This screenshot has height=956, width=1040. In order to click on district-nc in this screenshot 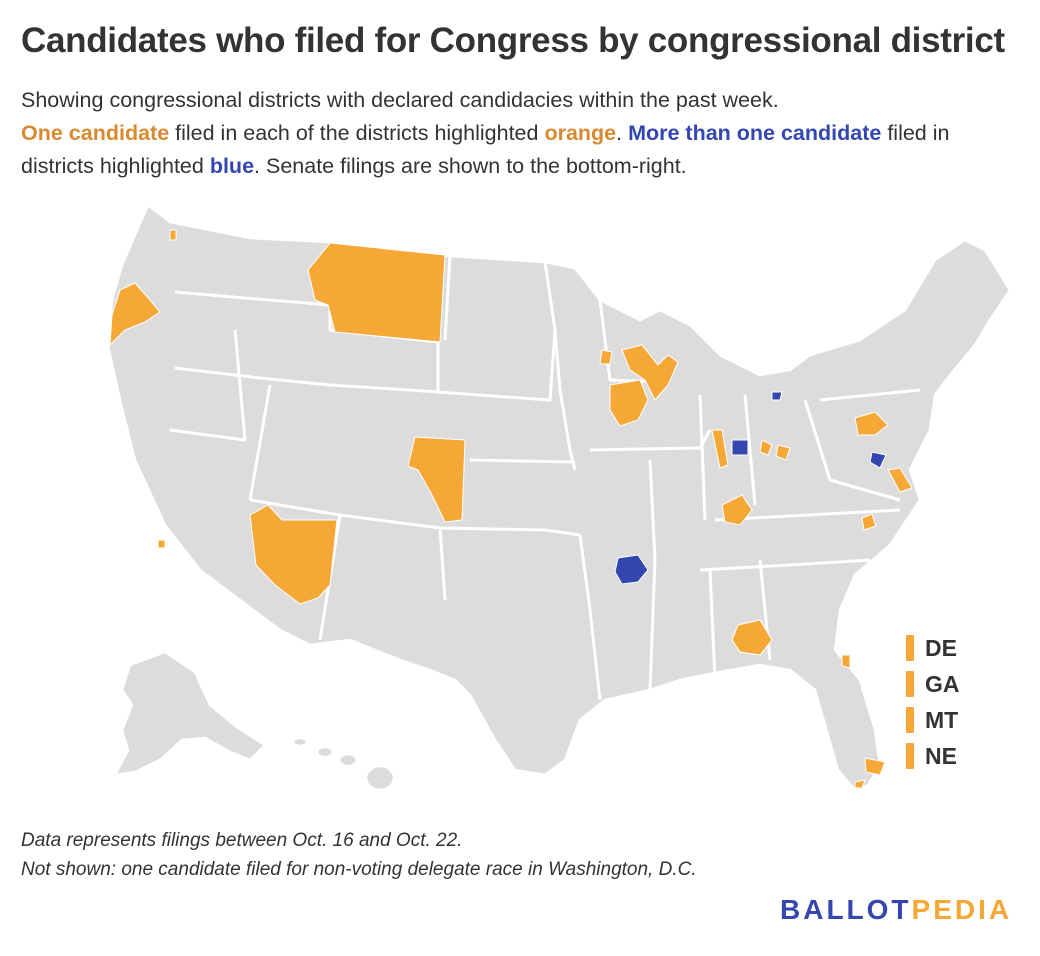, I will do `click(869, 522)`.